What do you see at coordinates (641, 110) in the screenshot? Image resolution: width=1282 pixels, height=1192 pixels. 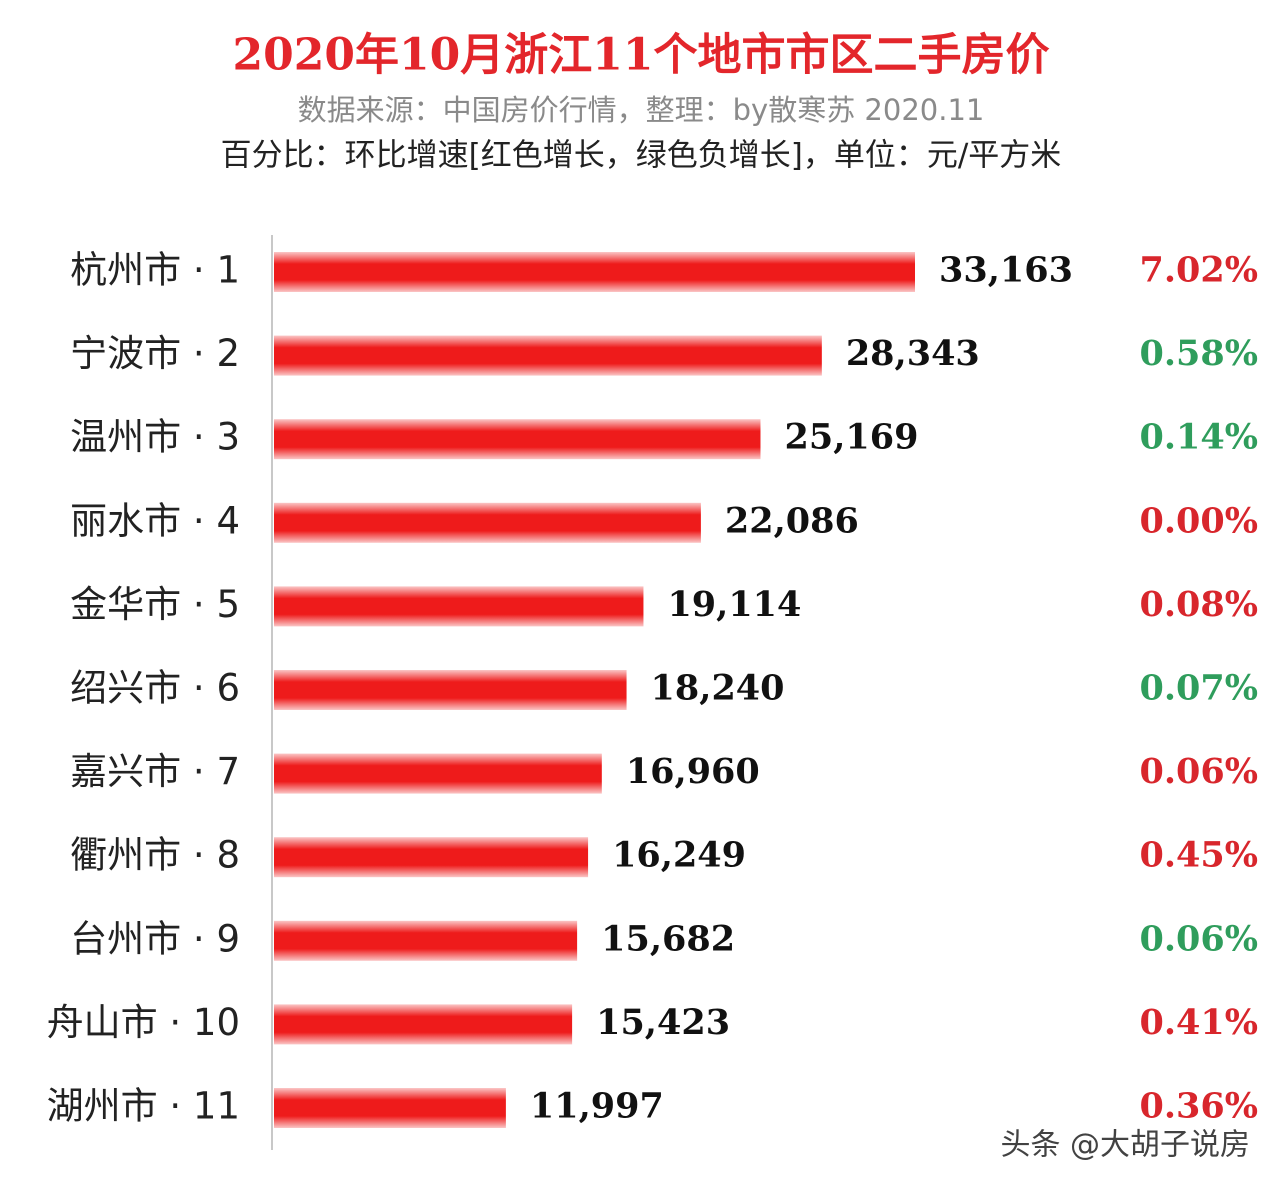 I see `chart-subtitle: 数据来源：中国房价行情，整理：by散寒苏 2020.11` at bounding box center [641, 110].